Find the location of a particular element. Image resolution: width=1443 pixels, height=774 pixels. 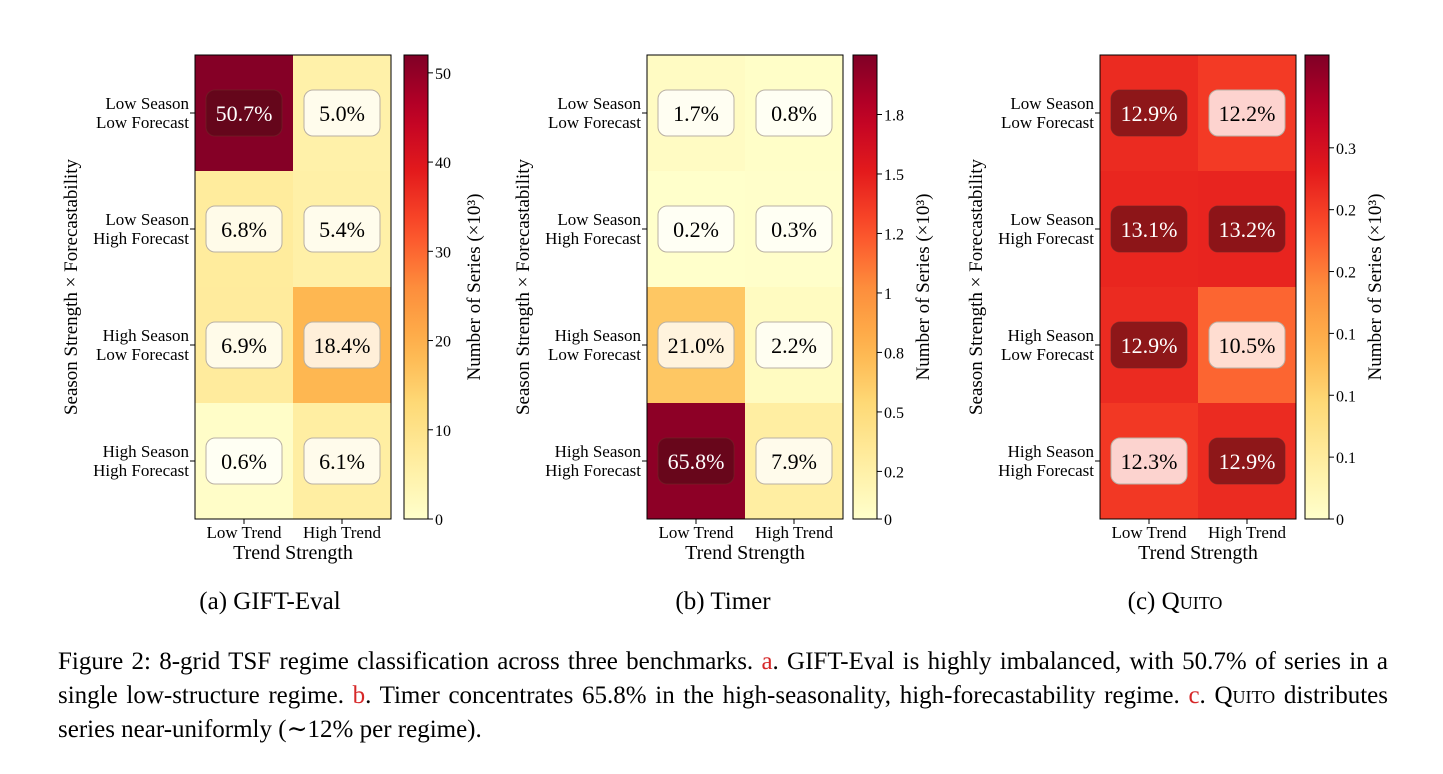

cell-label: 10.5% is located at coordinates (1247, 345).